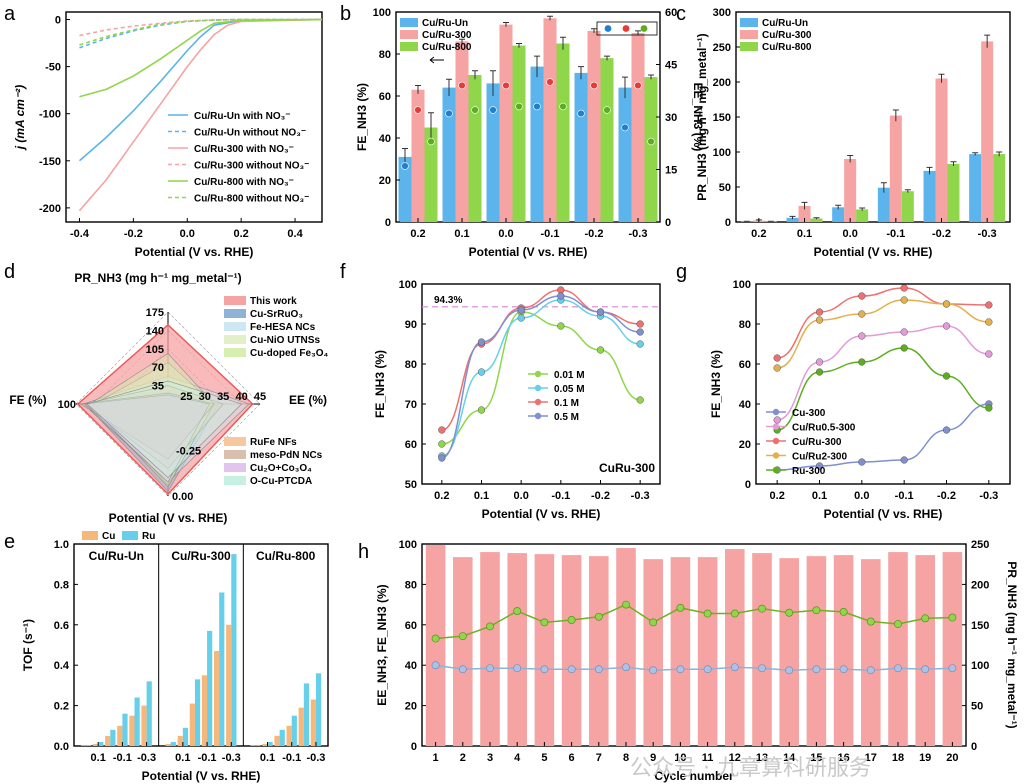 The image size is (1024, 784). Describe the element at coordinates (50, 115) in the screenshot. I see `a-ytick-label: -100` at that location.